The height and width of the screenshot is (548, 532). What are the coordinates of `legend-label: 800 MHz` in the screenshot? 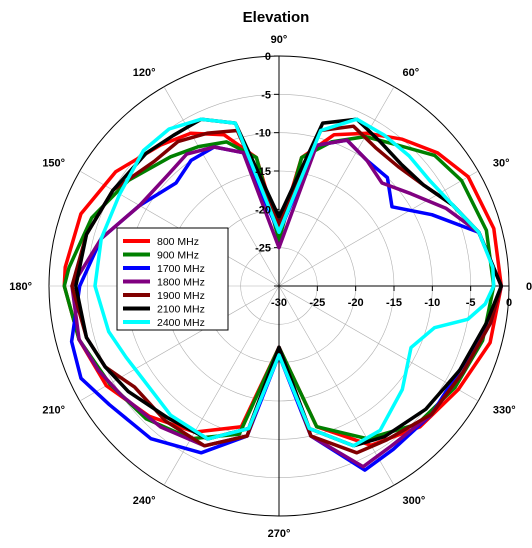 It's located at (178, 242).